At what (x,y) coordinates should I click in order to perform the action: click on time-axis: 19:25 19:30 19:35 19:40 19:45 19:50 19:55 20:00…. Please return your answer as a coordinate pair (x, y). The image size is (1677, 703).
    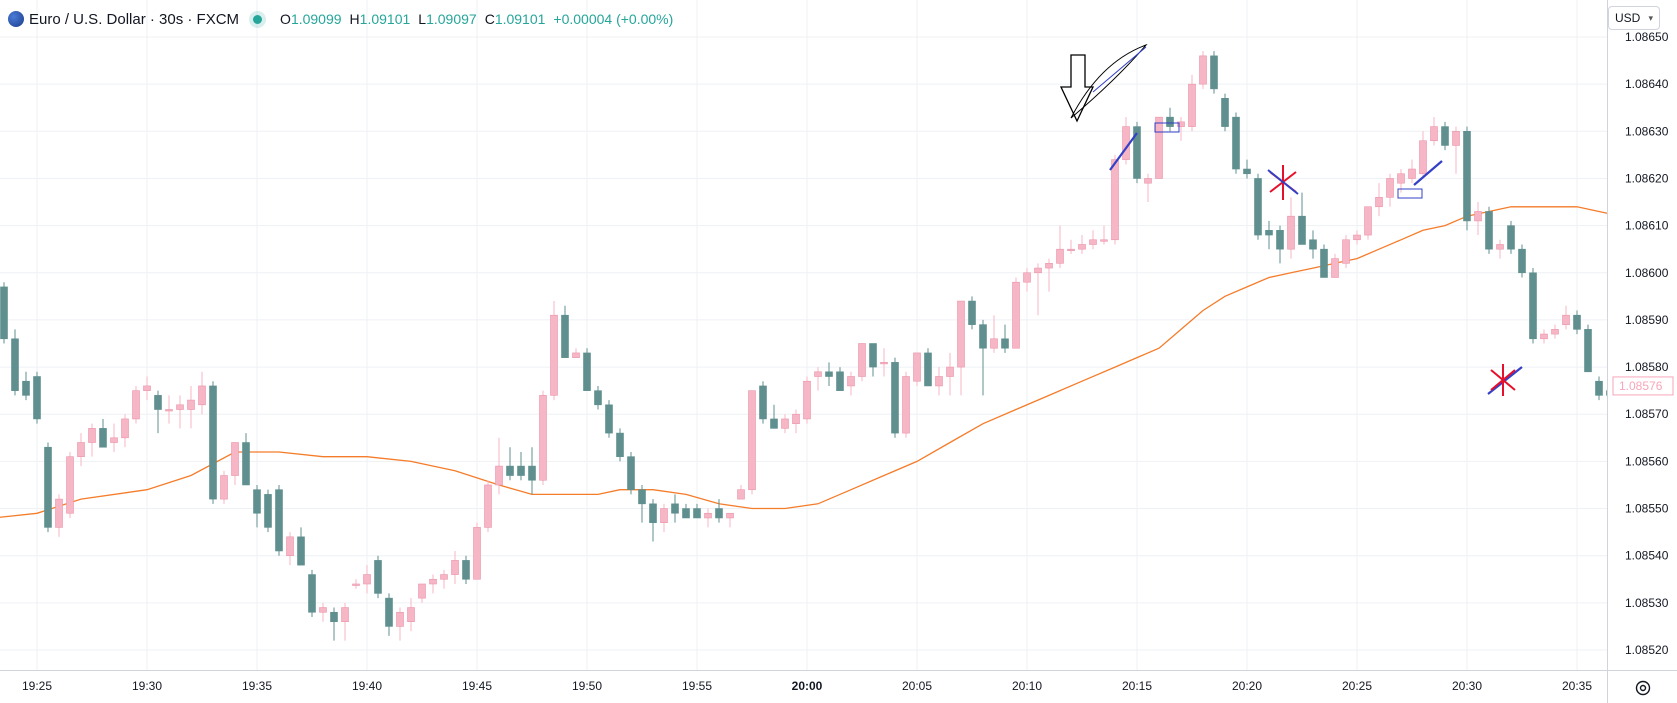
    Looking at the image, I should click on (838, 682).